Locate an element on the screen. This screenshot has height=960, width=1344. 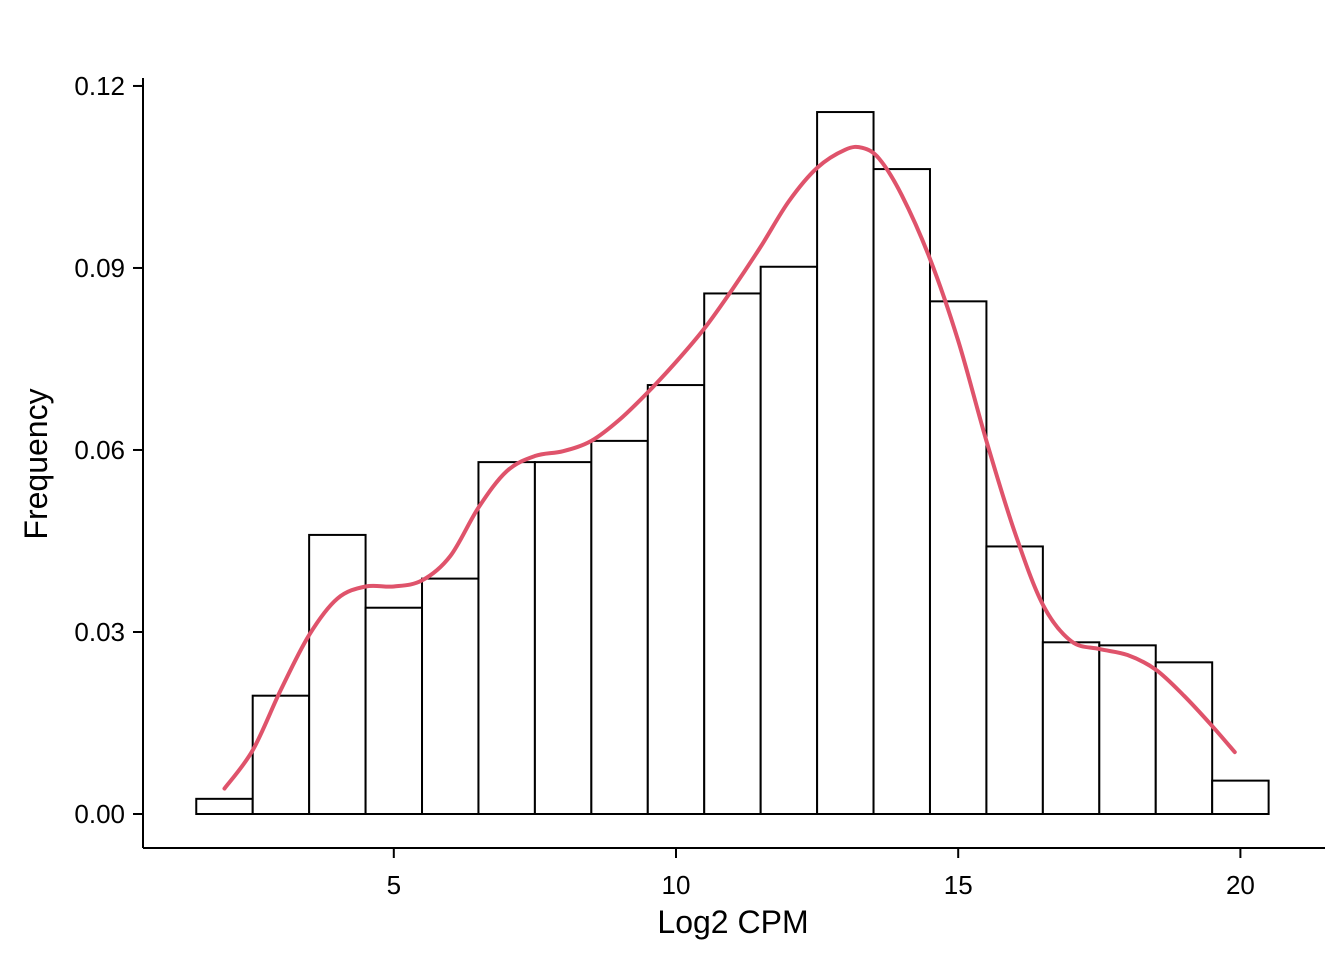
x-tick-label: 5 is located at coordinates (394, 885).